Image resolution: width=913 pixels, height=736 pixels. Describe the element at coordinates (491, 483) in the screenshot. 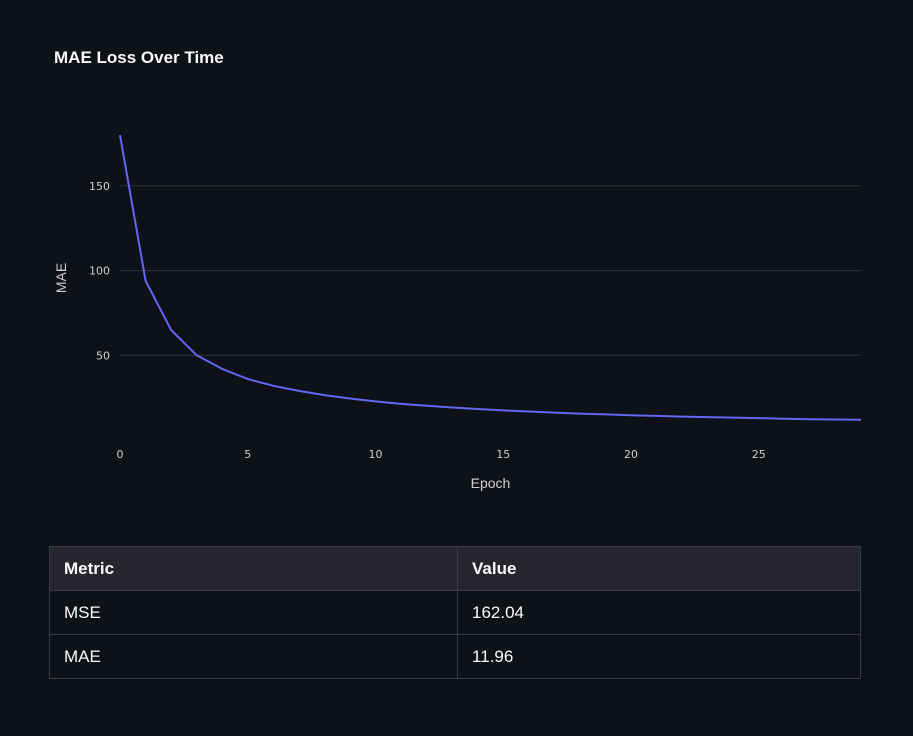

I see `x-axis-label: Epoch` at that location.